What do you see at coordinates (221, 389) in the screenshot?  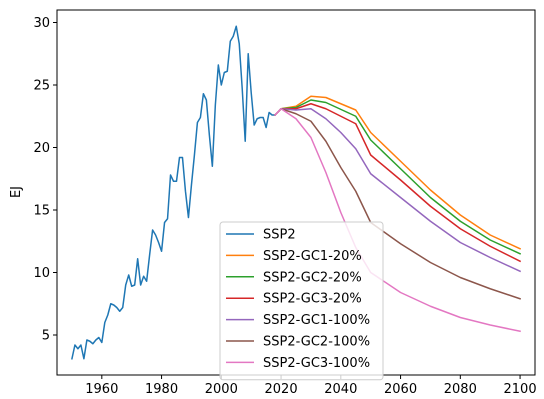 I see `x-tick-label: 2000` at bounding box center [221, 389].